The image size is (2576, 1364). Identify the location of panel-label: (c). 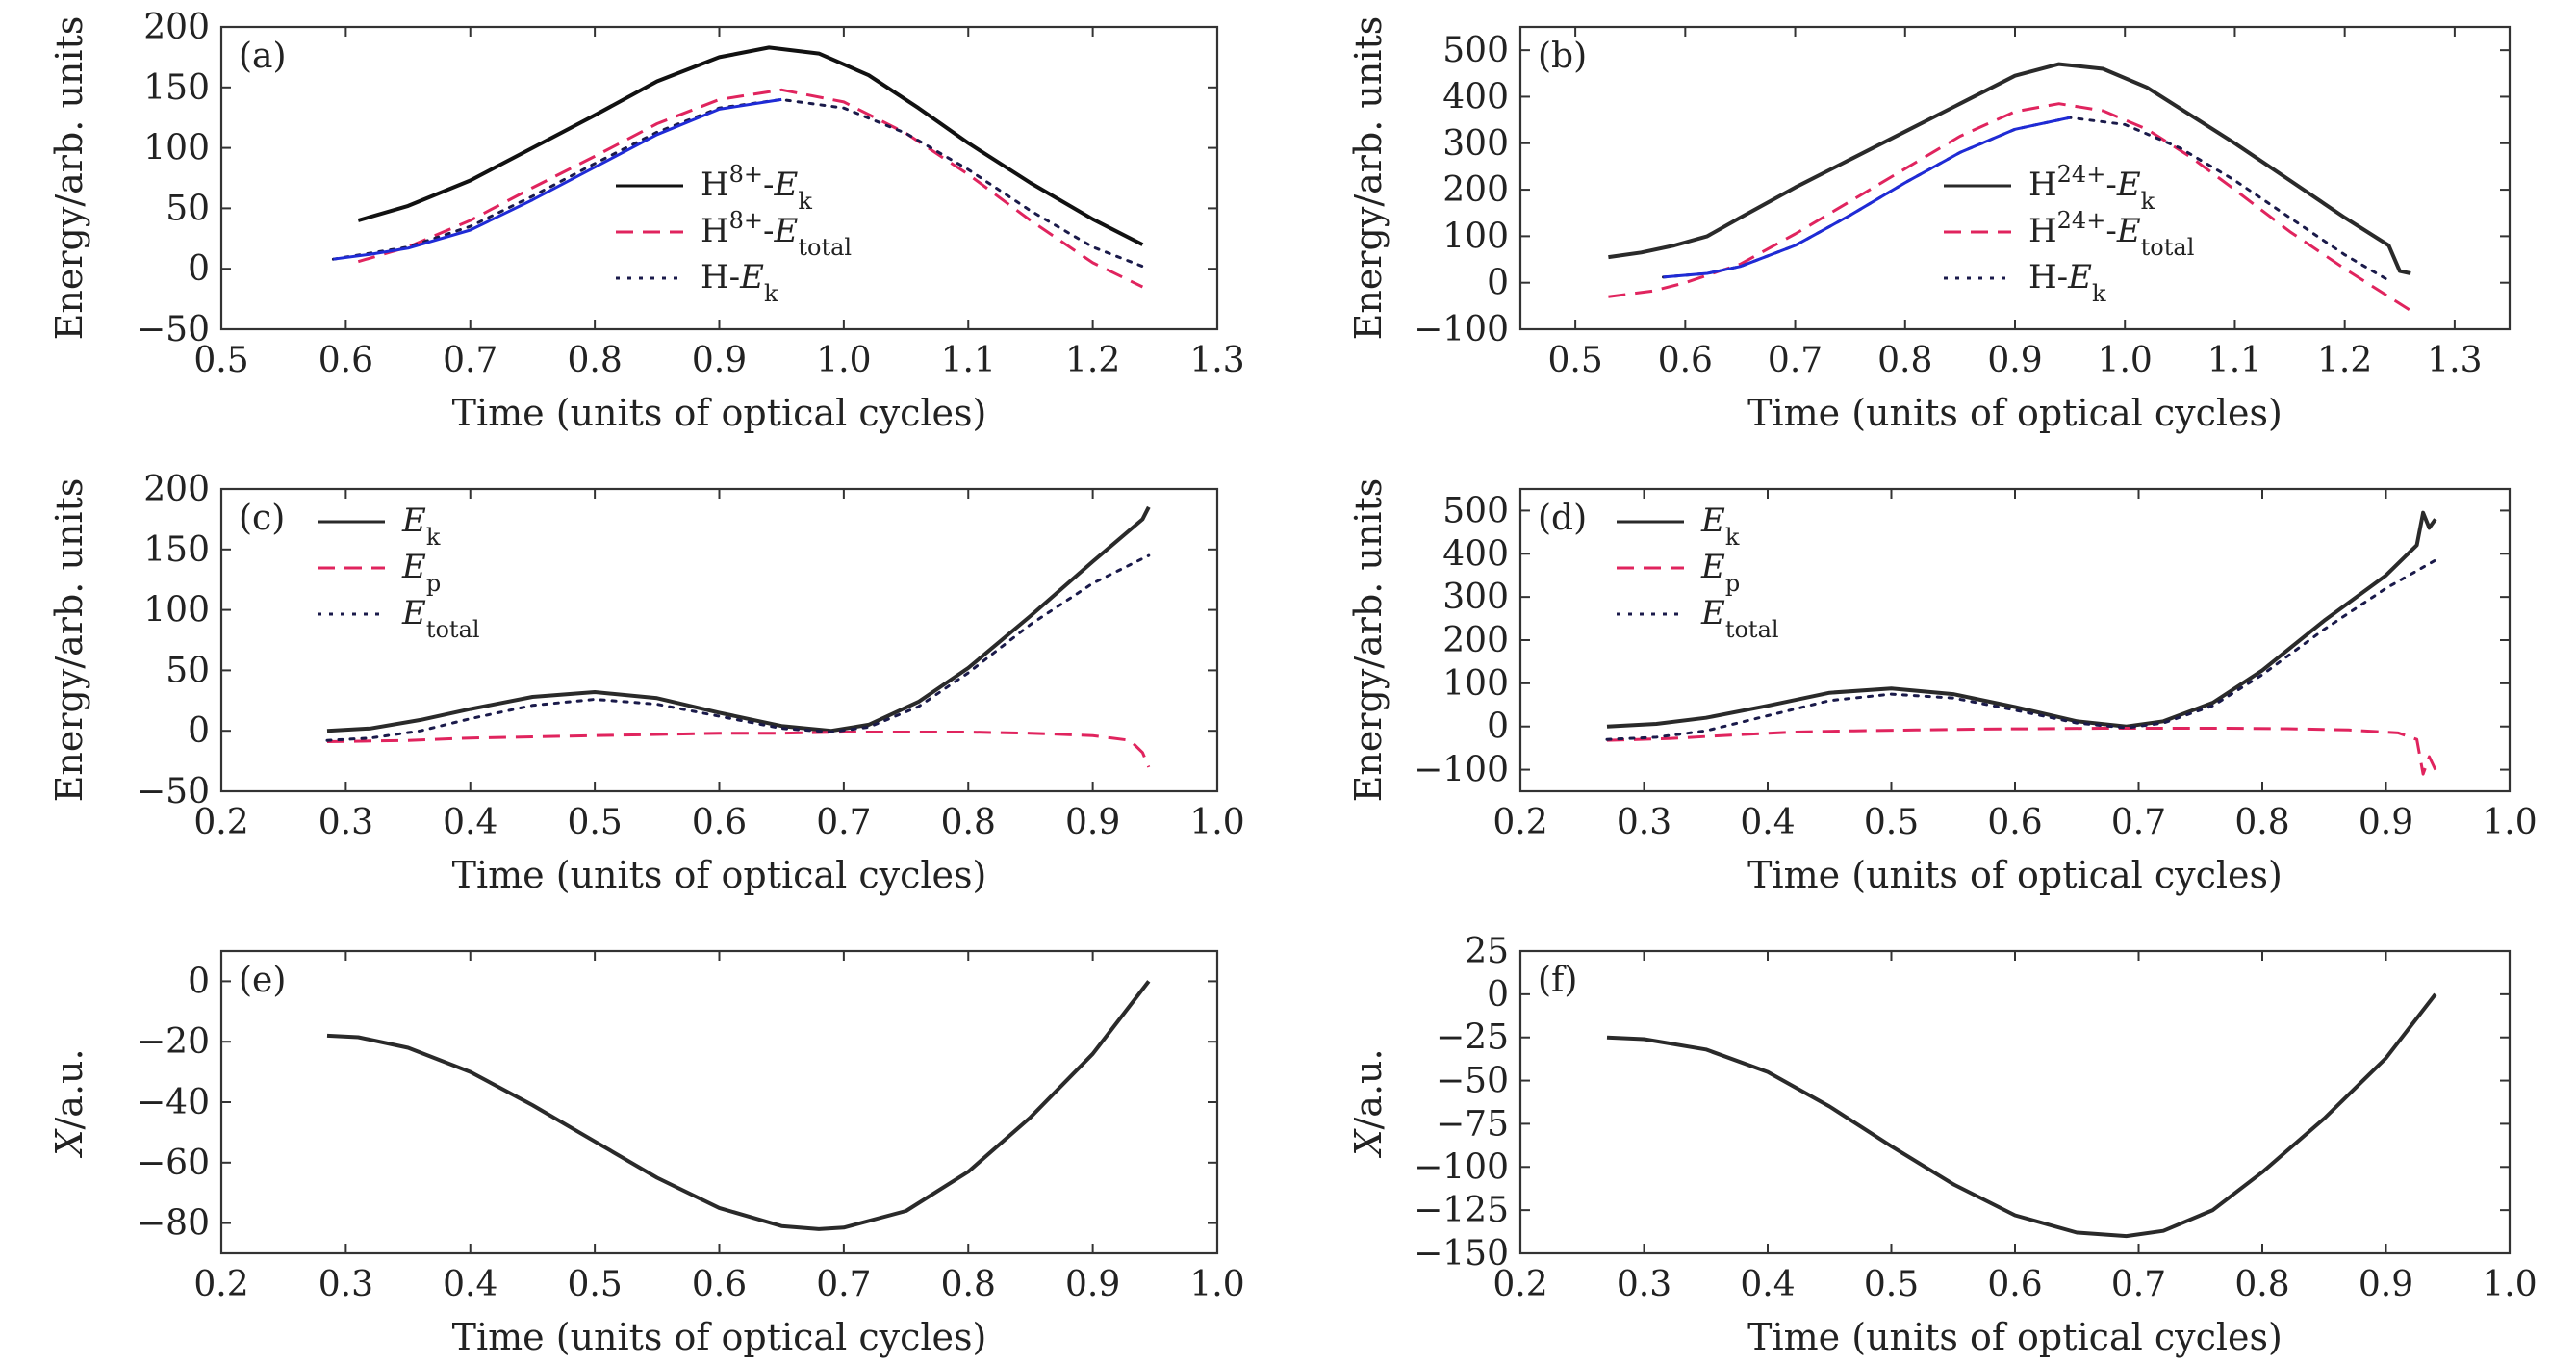
(262, 518).